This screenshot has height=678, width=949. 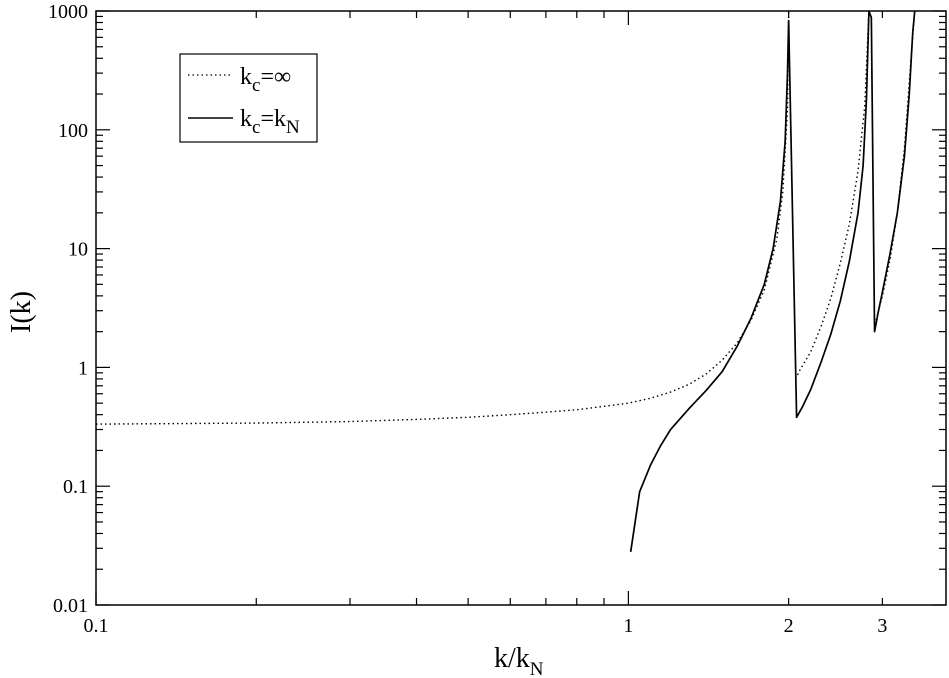 What do you see at coordinates (78, 250) in the screenshot?
I see `y-tick-label: 10` at bounding box center [78, 250].